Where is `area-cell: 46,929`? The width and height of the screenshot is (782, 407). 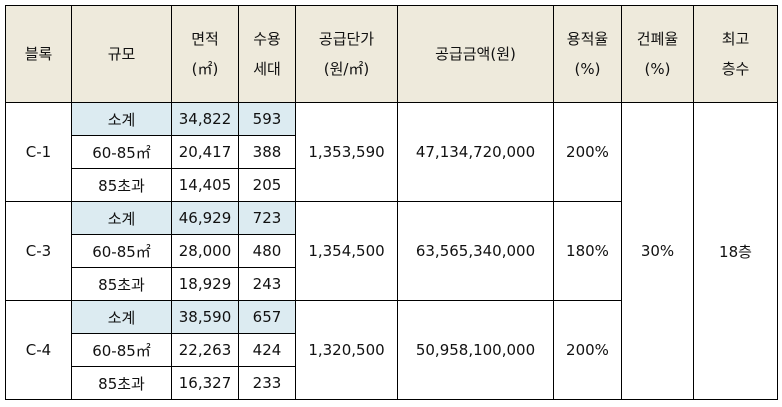 area-cell: 46,929 is located at coordinates (205, 218).